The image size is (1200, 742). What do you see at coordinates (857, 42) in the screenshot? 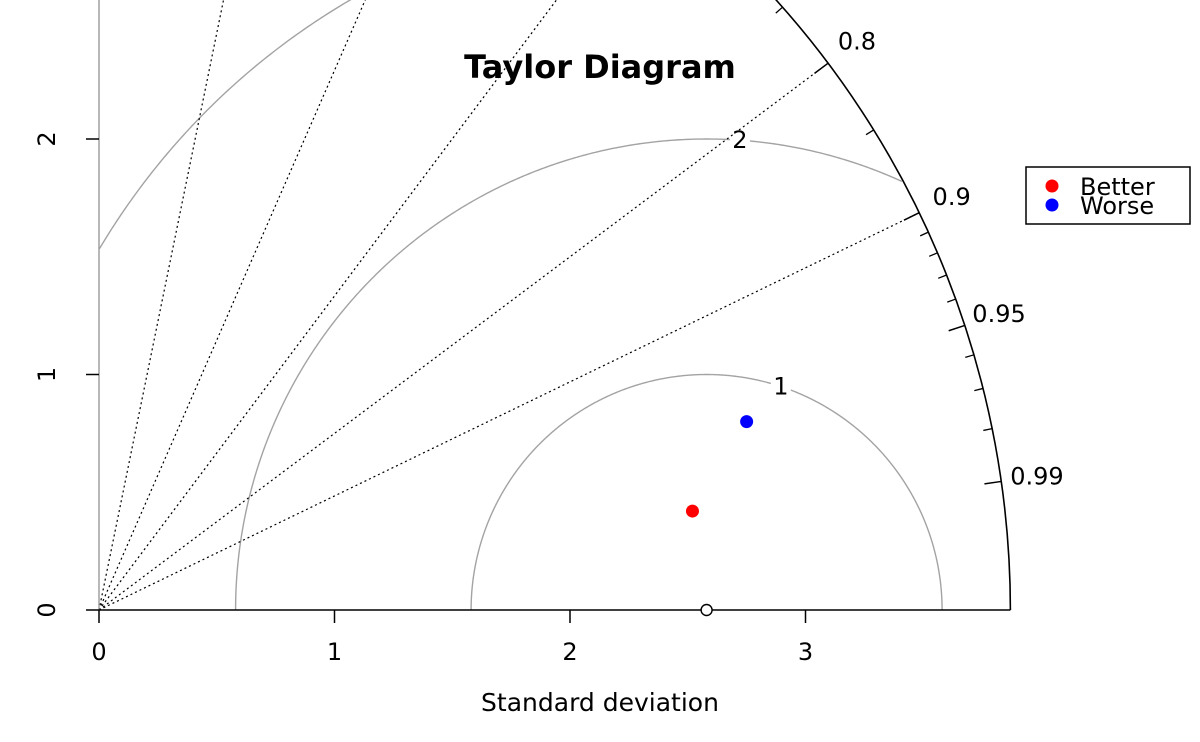
I see `correlation-tick-label: 0.8` at bounding box center [857, 42].